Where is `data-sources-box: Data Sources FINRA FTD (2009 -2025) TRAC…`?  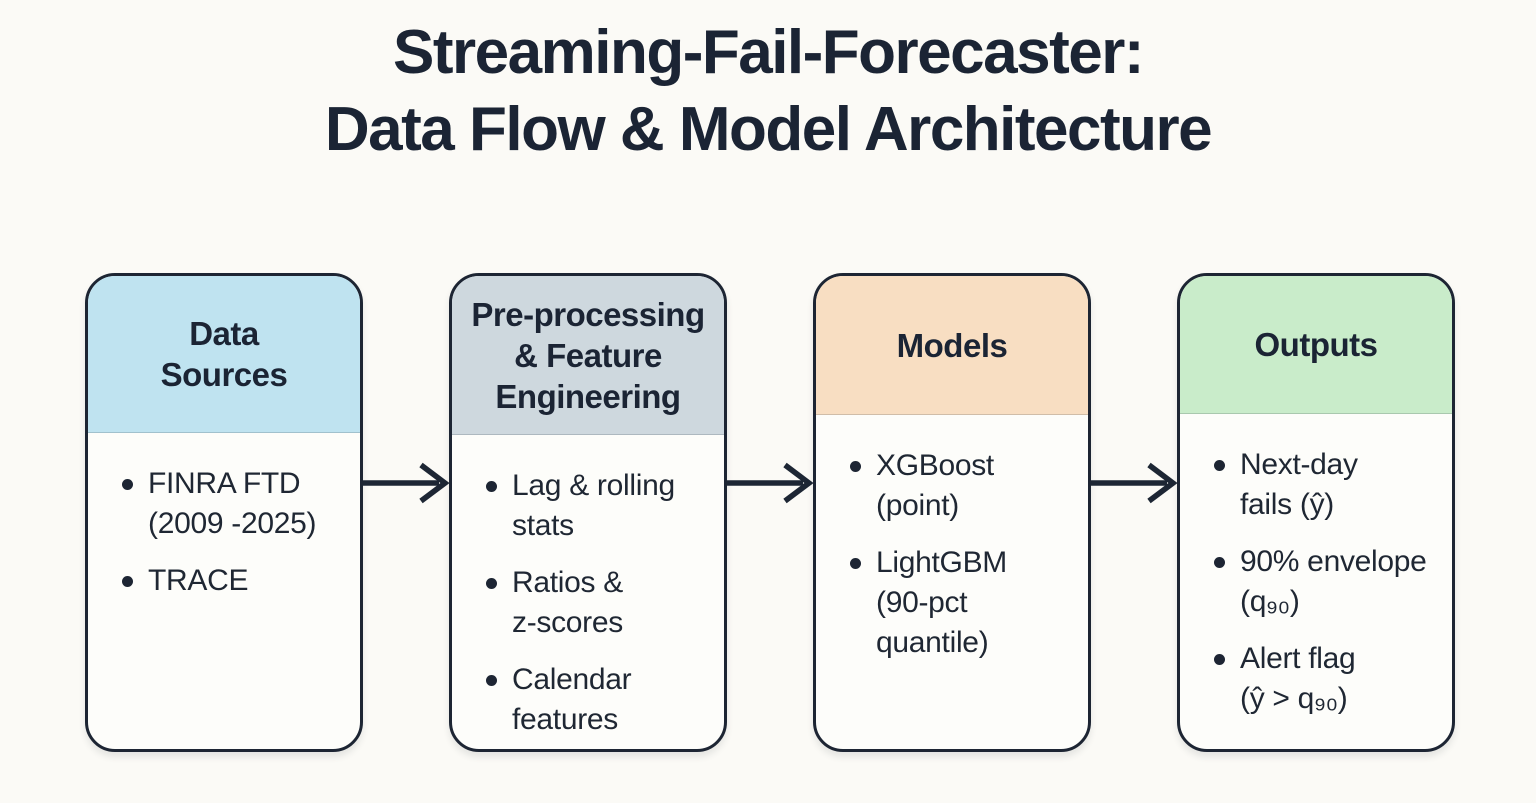
data-sources-box: Data Sources FINRA FTD (2009 -2025) TRAC… is located at coordinates (224, 512).